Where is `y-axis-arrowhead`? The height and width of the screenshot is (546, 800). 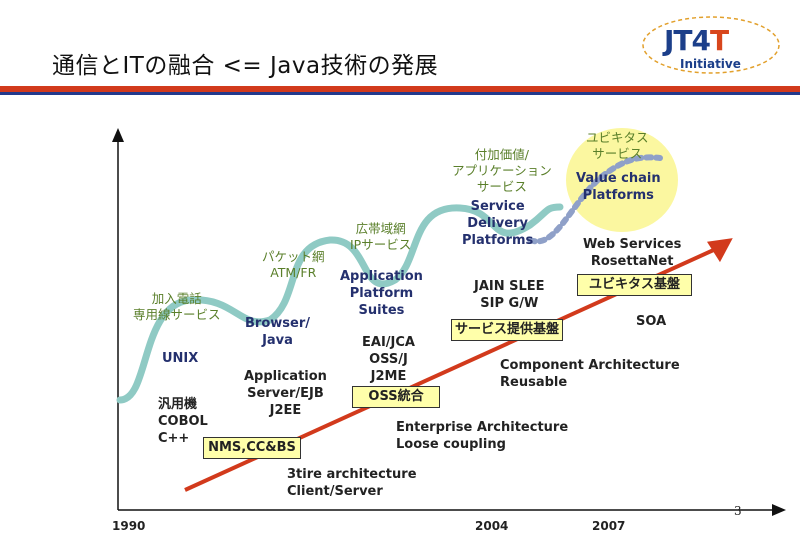 y-axis-arrowhead is located at coordinates (118, 135).